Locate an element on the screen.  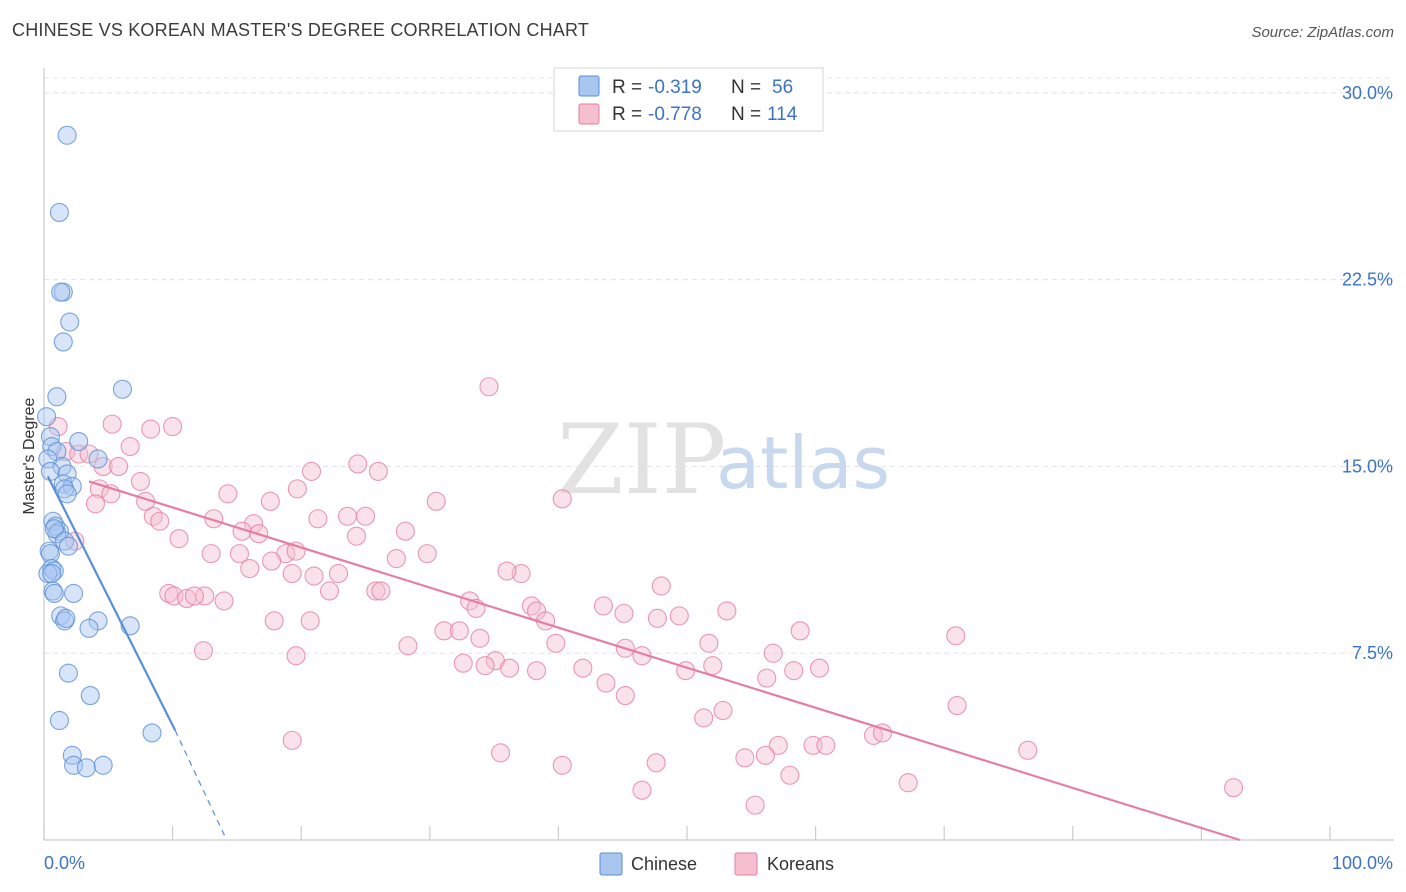
series-legend-label-chinese: Chinese is located at coordinates (664, 864).